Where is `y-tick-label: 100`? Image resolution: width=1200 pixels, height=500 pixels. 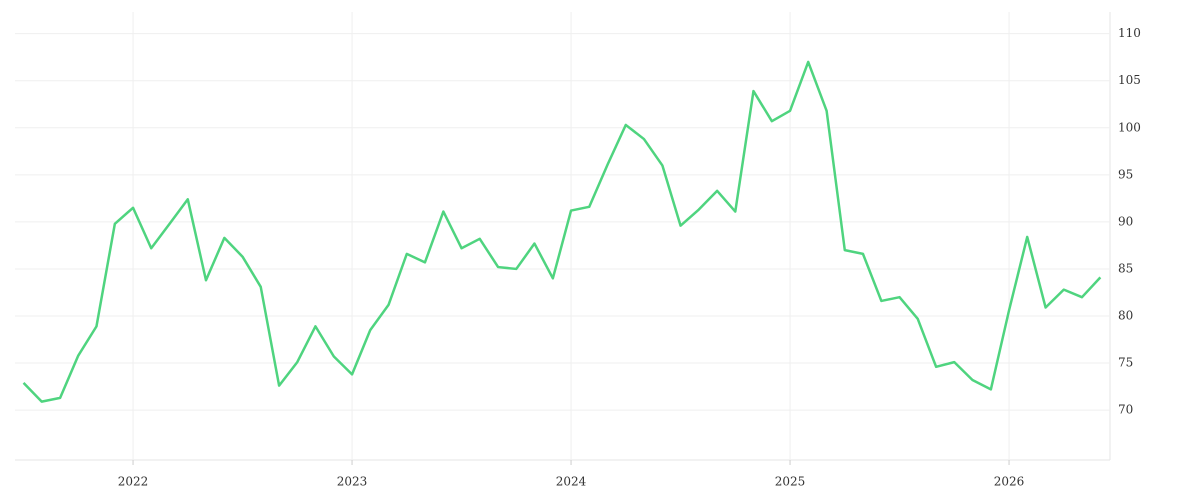 y-tick-label: 100 is located at coordinates (1129, 127).